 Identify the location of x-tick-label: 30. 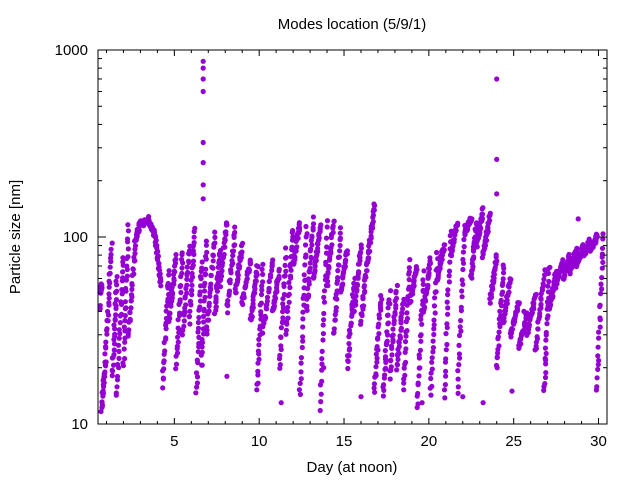
(598, 441).